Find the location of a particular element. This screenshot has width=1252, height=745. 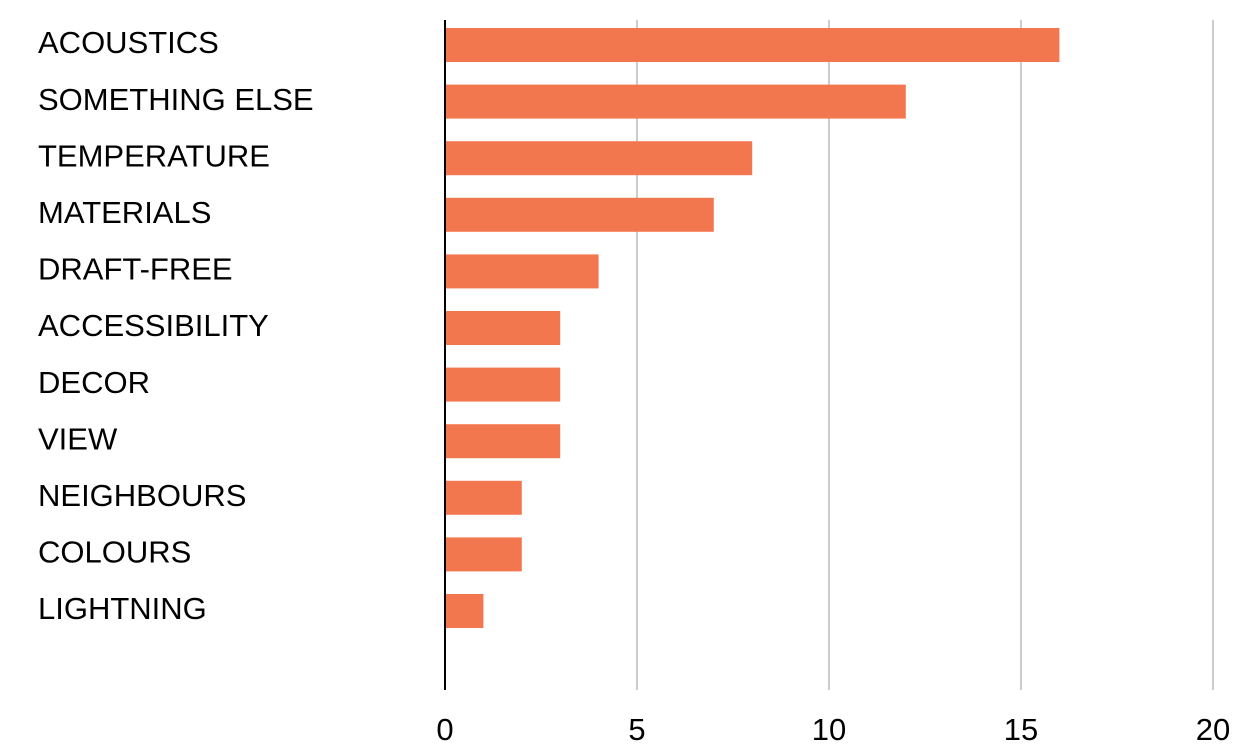

bar-colours is located at coordinates (483, 554).